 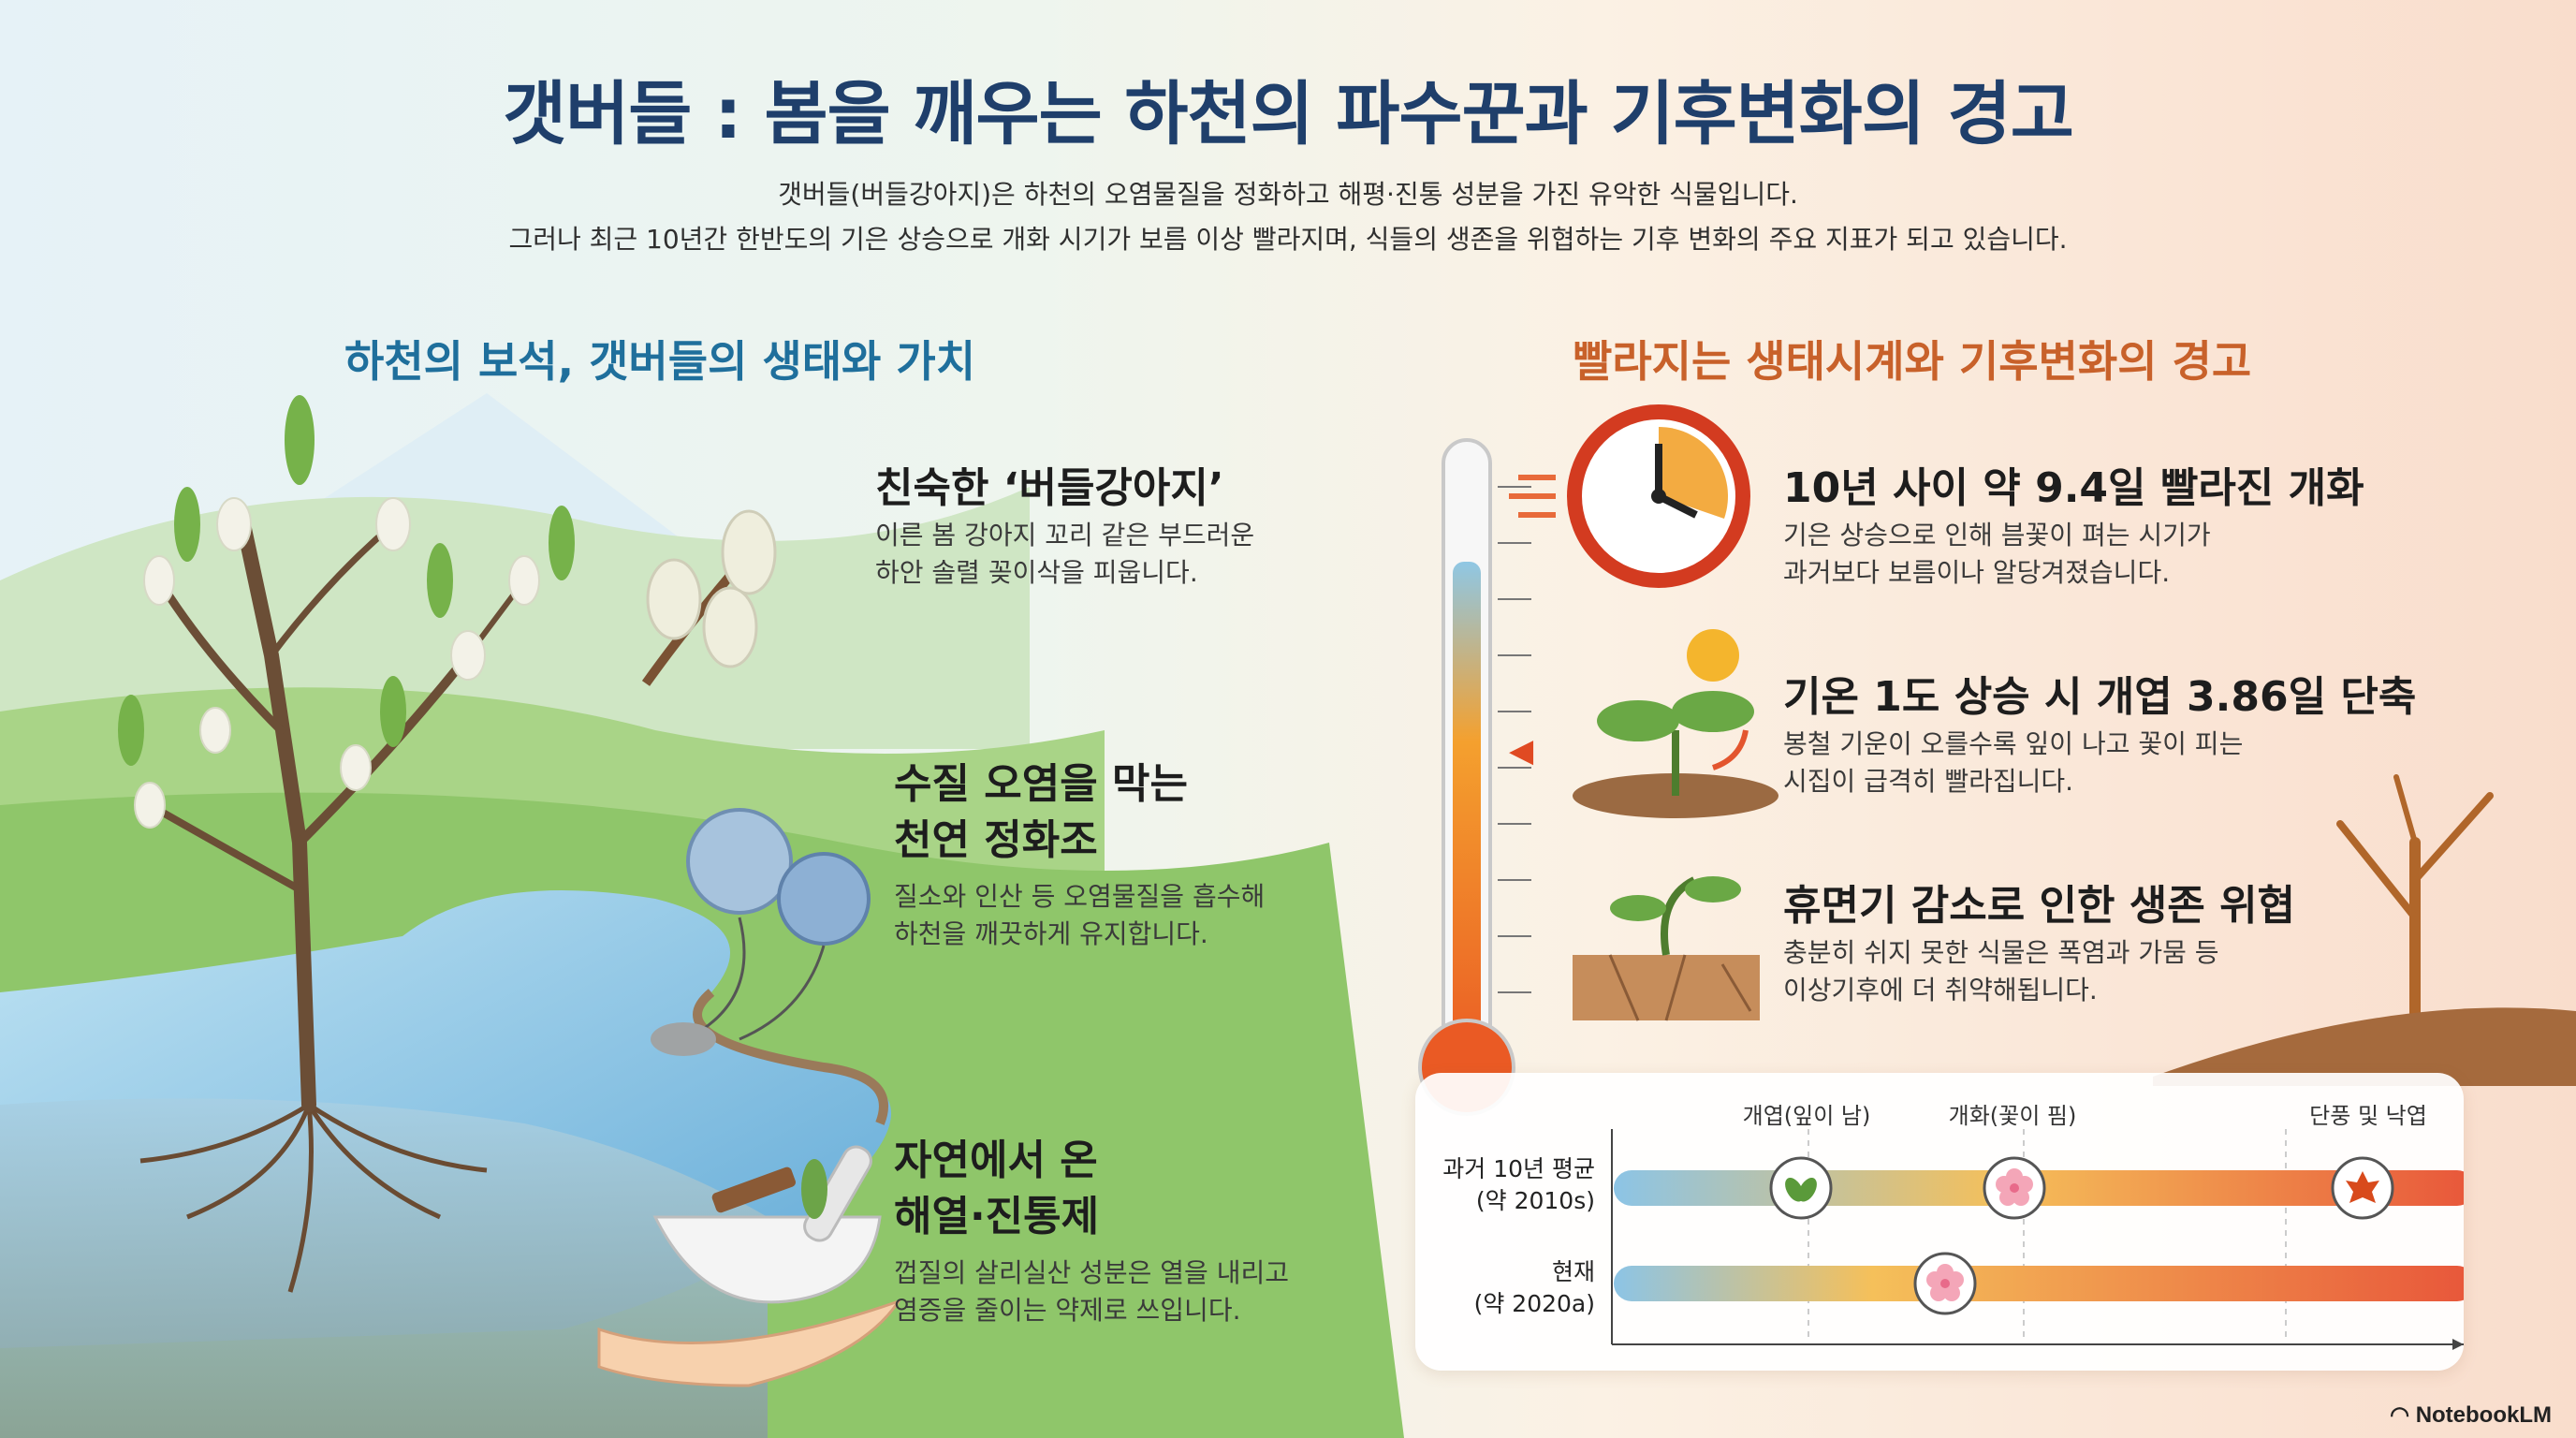 What do you see at coordinates (1977, 572) in the screenshot?
I see `right-item-1-desc-2: 과거보다 보름이나 알당겨졌습니다.` at bounding box center [1977, 572].